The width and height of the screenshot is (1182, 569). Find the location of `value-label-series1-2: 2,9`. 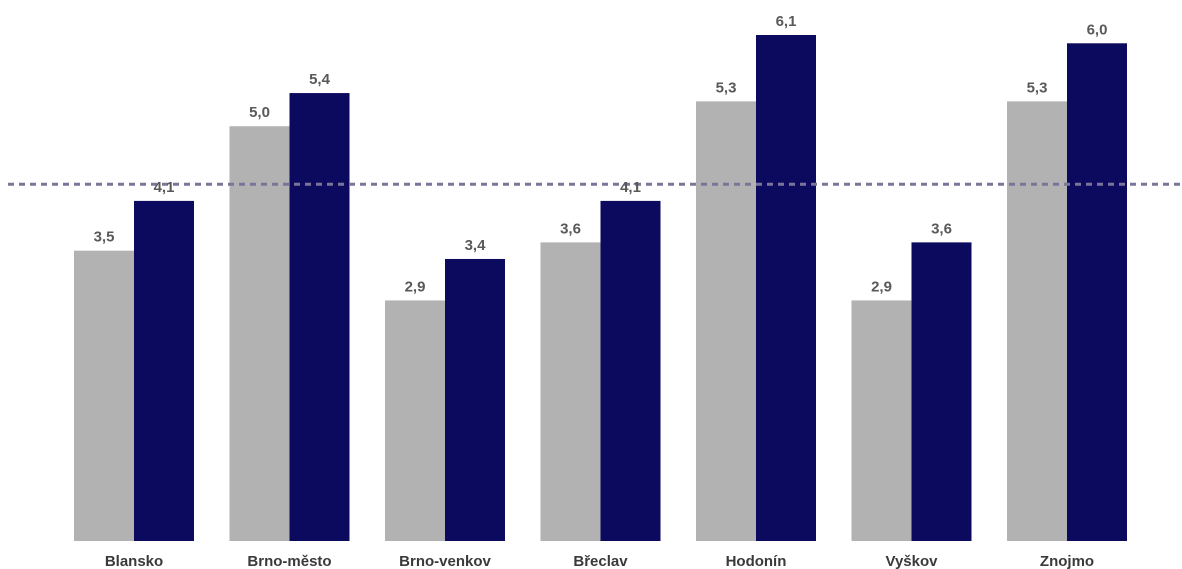

value-label-series1-2: 2,9 is located at coordinates (415, 286).